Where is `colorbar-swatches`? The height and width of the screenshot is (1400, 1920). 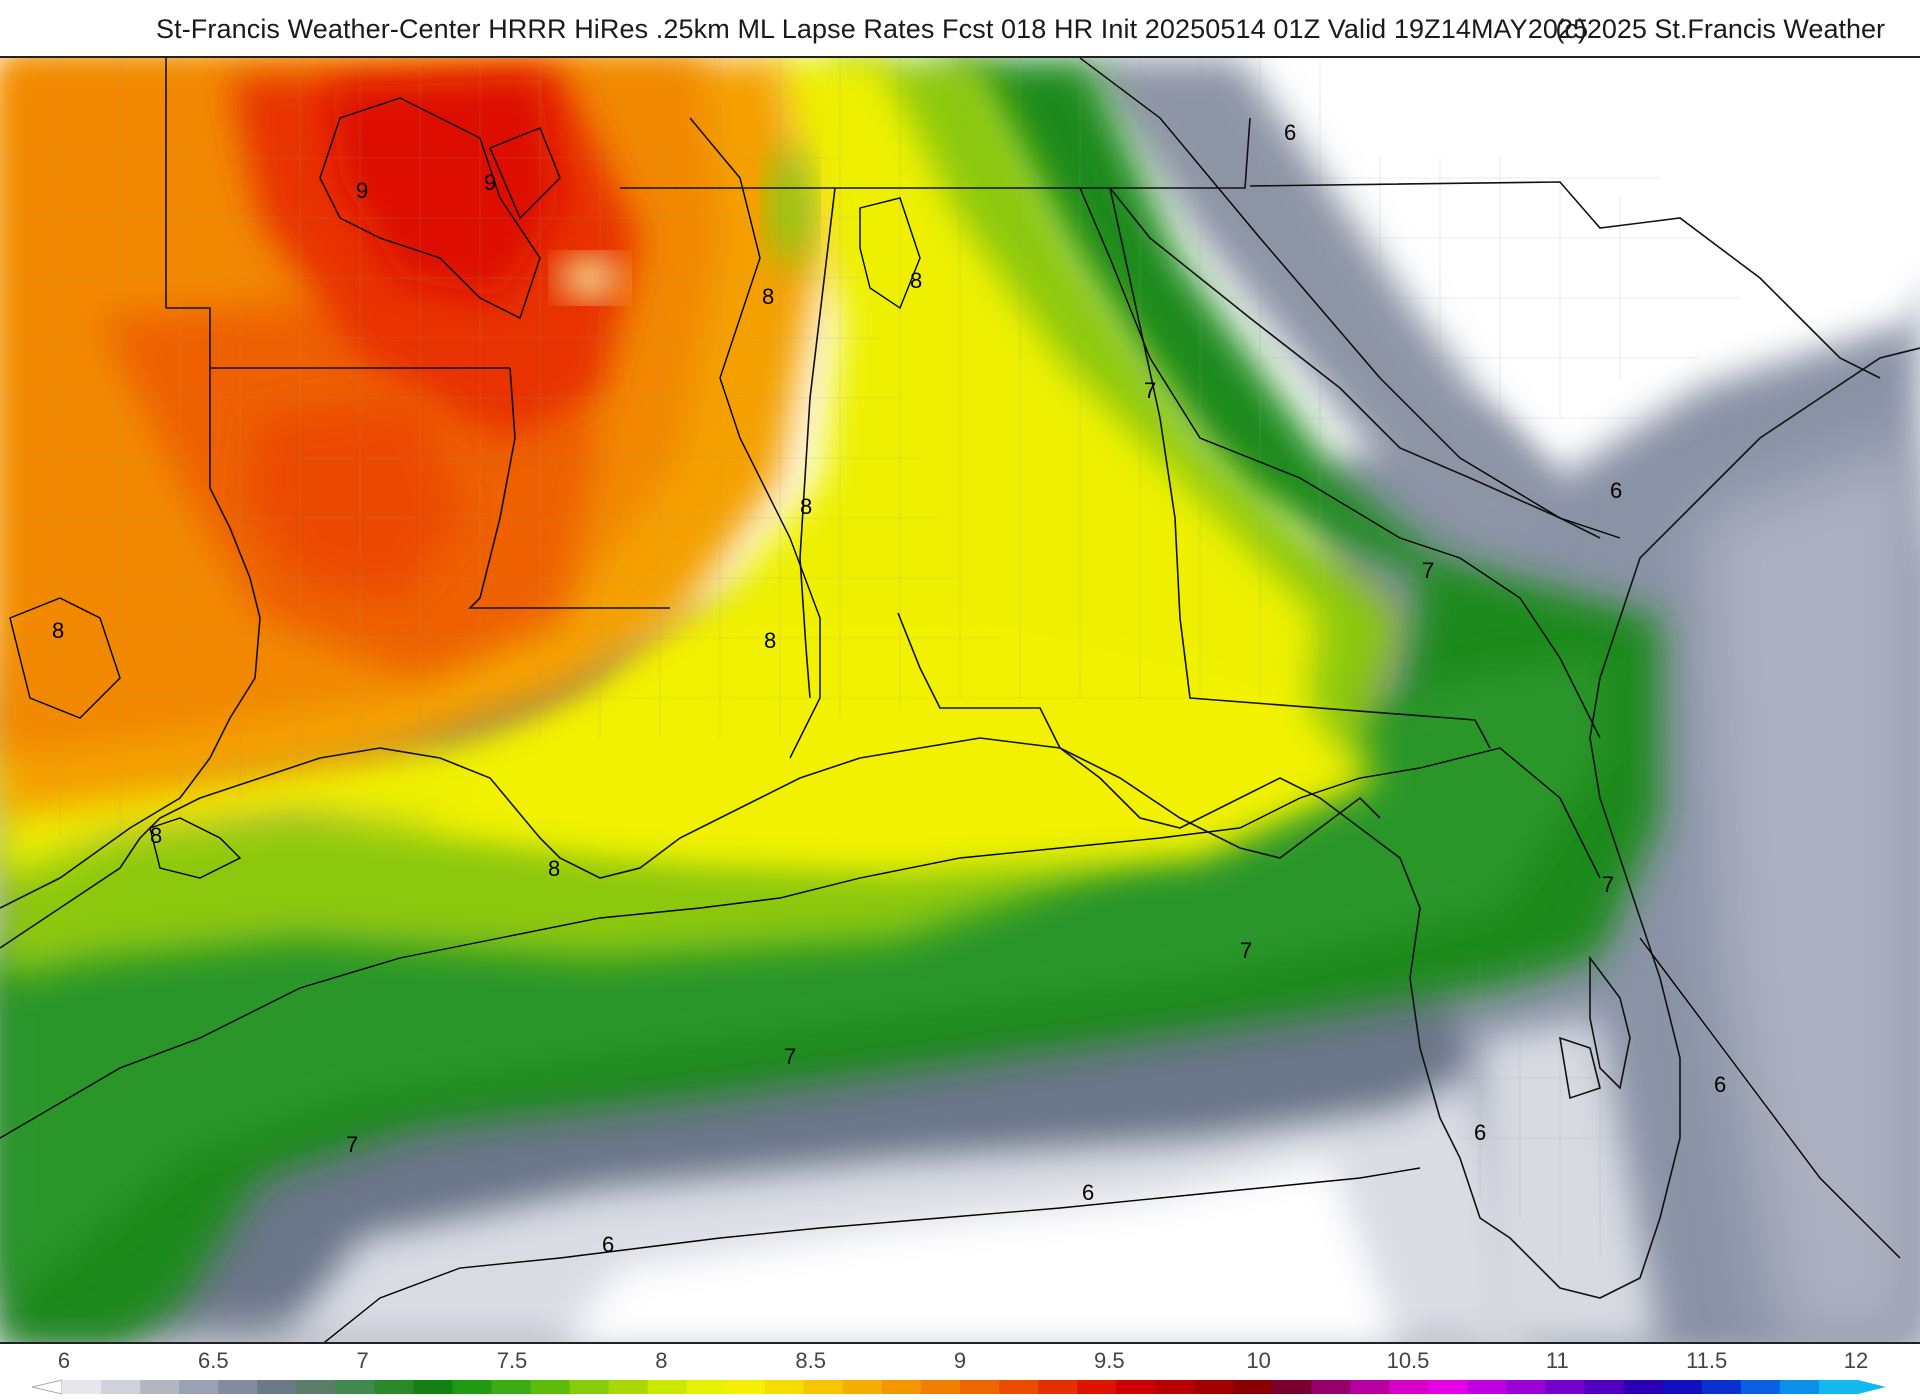
colorbar-swatches is located at coordinates (958, 1387).